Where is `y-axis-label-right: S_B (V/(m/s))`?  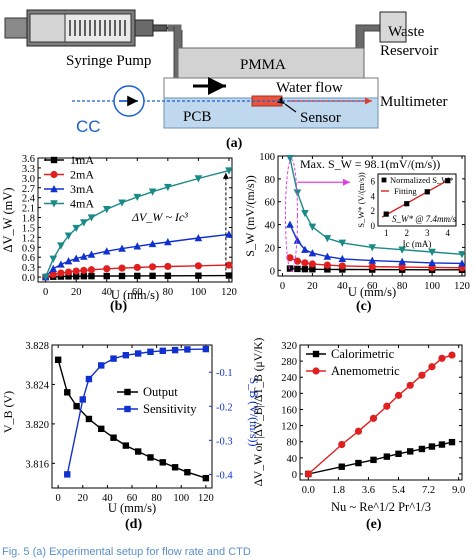 y-axis-label-right: S_B (V/(m/s)) is located at coordinates (254, 412).